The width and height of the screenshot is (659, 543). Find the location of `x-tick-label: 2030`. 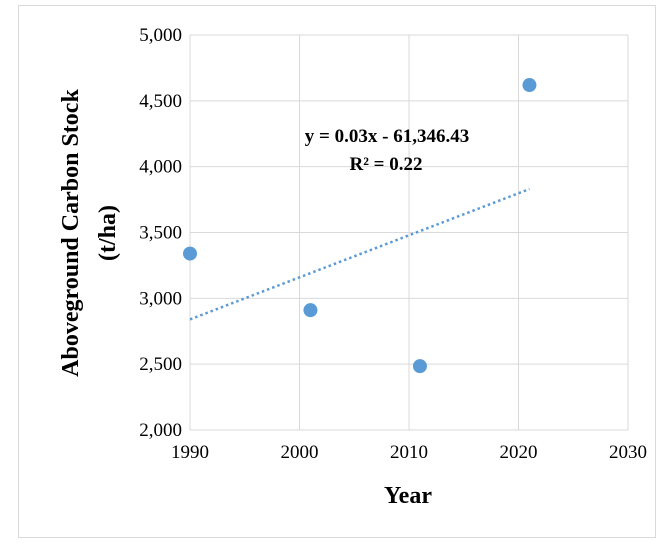

x-tick-label: 2030 is located at coordinates (628, 452).